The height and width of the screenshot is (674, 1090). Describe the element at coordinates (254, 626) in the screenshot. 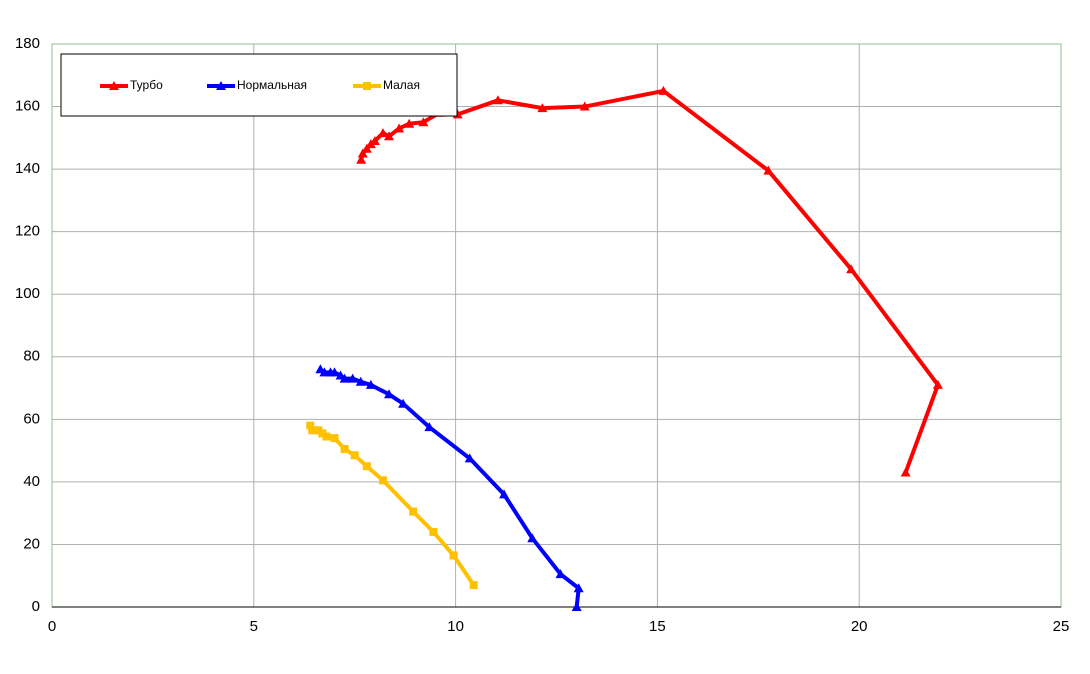

I see `x-tick-label: 5` at that location.